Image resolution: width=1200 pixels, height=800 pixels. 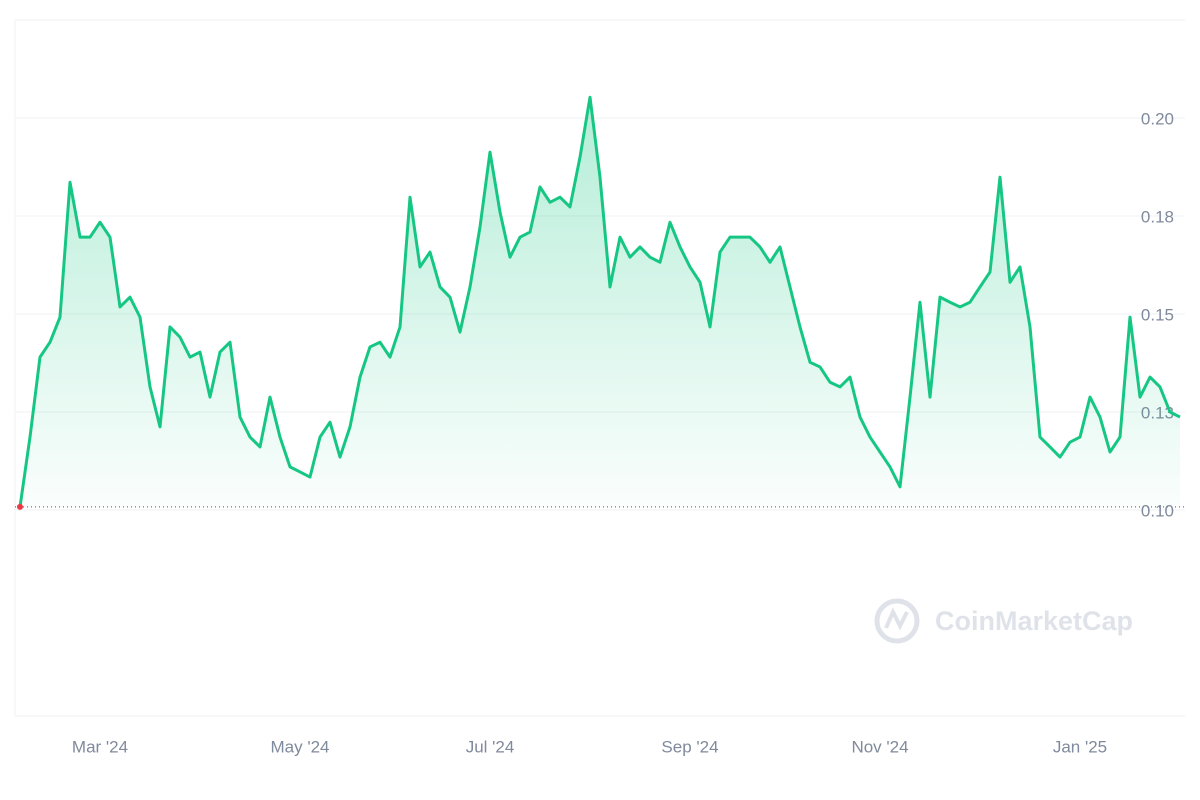 I want to click on start-marker, so click(x=20, y=506).